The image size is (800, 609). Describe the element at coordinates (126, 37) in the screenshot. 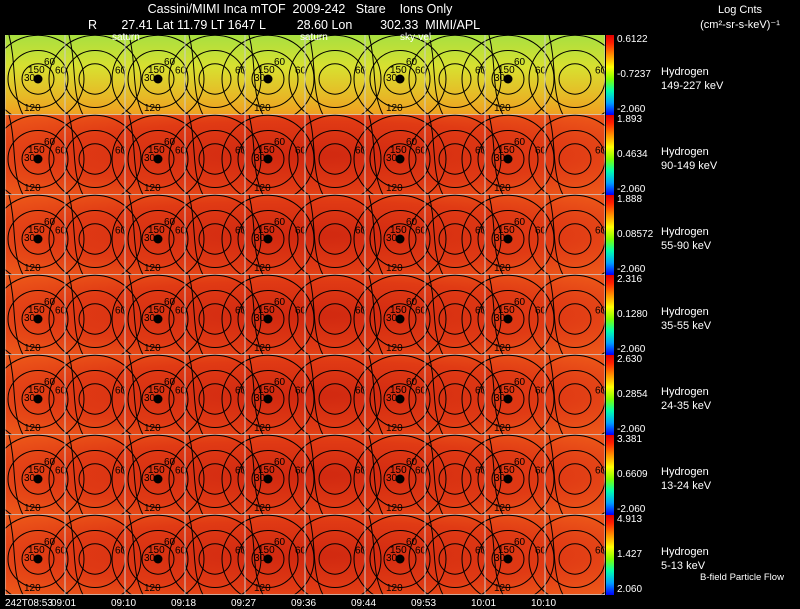

I see `in-frame-label: saturn` at that location.